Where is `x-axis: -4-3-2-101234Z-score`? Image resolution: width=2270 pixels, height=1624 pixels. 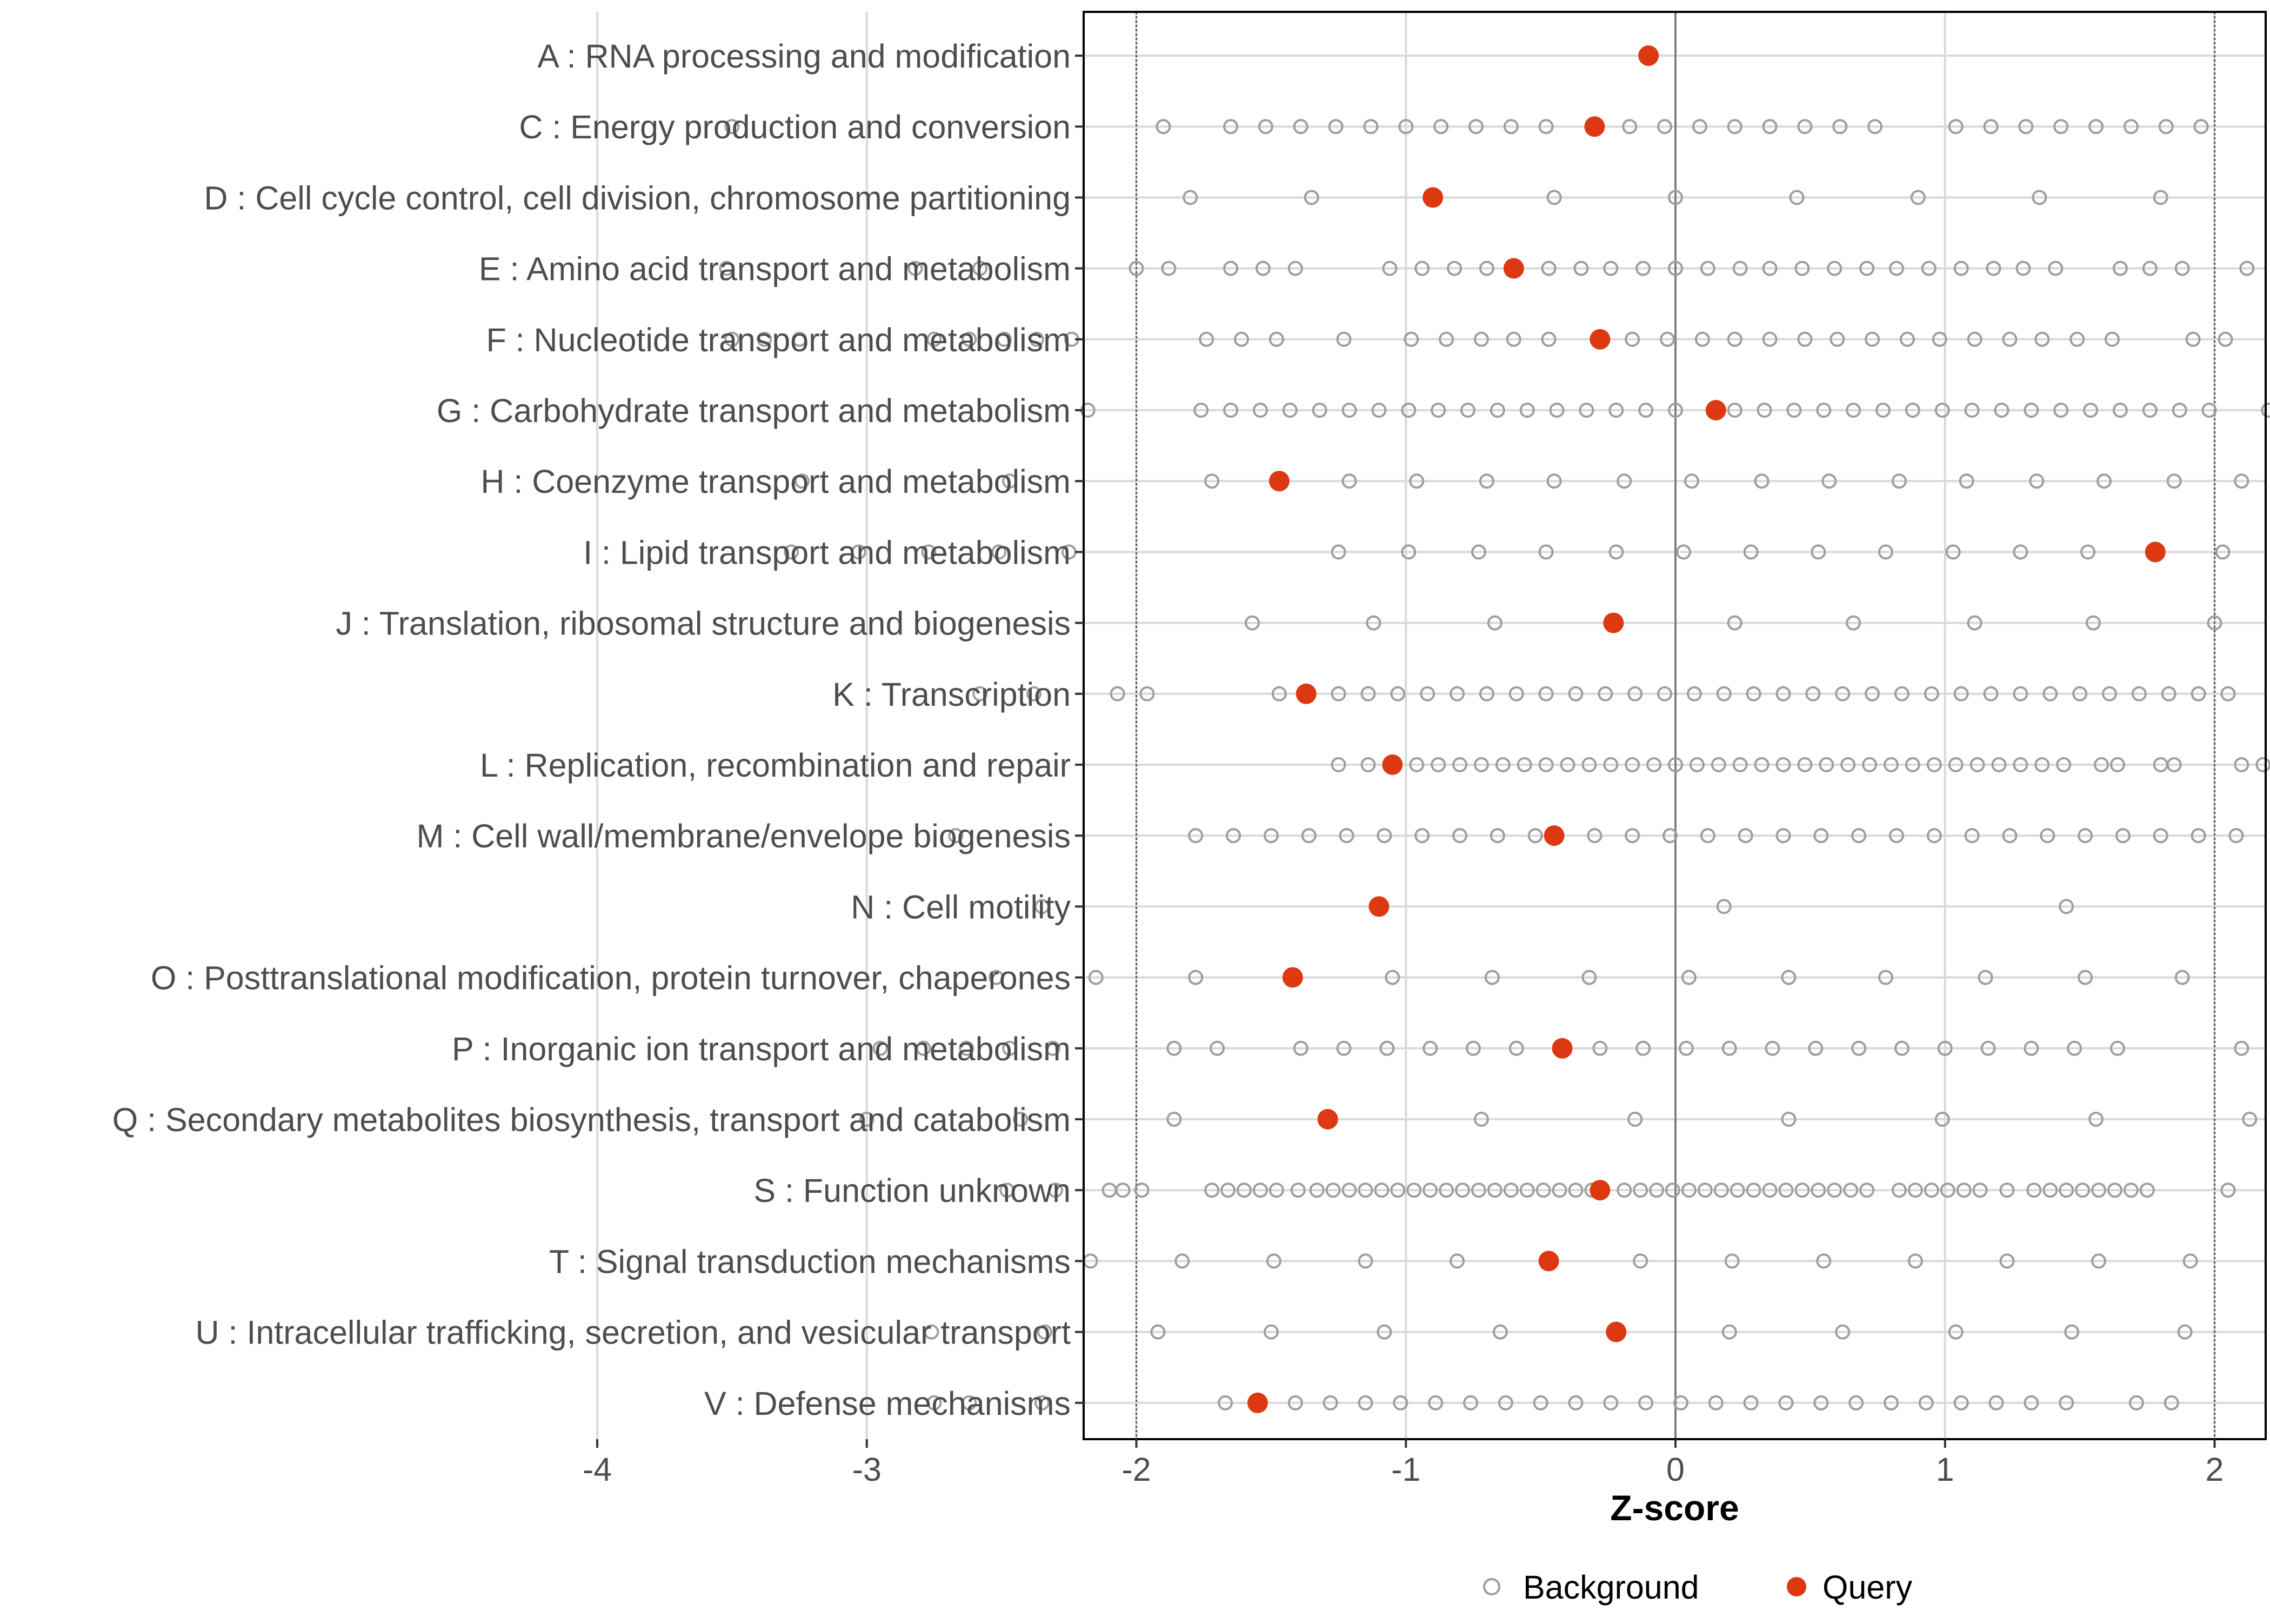
x-axis: -4-3-2-101234Z-score is located at coordinates (1403, 1484).